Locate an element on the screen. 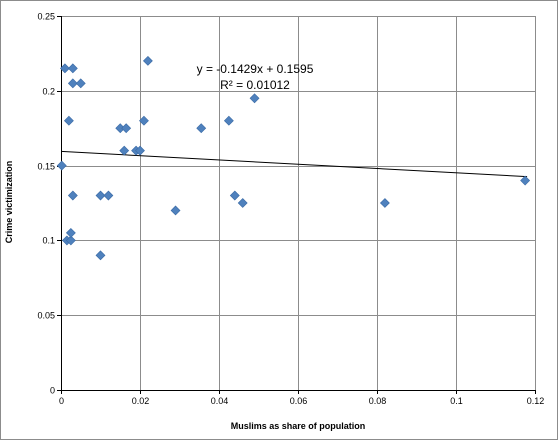 The image size is (558, 440). x-tick-label: 0.06 is located at coordinates (299, 401).